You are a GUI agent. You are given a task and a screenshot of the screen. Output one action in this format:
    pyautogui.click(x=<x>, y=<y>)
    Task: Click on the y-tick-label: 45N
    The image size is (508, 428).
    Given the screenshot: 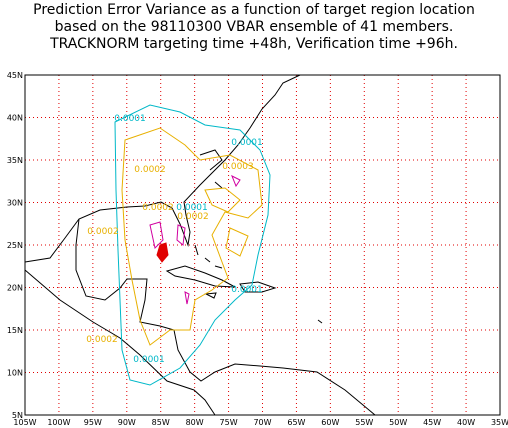 What is the action you would take?
    pyautogui.click(x=15, y=75)
    